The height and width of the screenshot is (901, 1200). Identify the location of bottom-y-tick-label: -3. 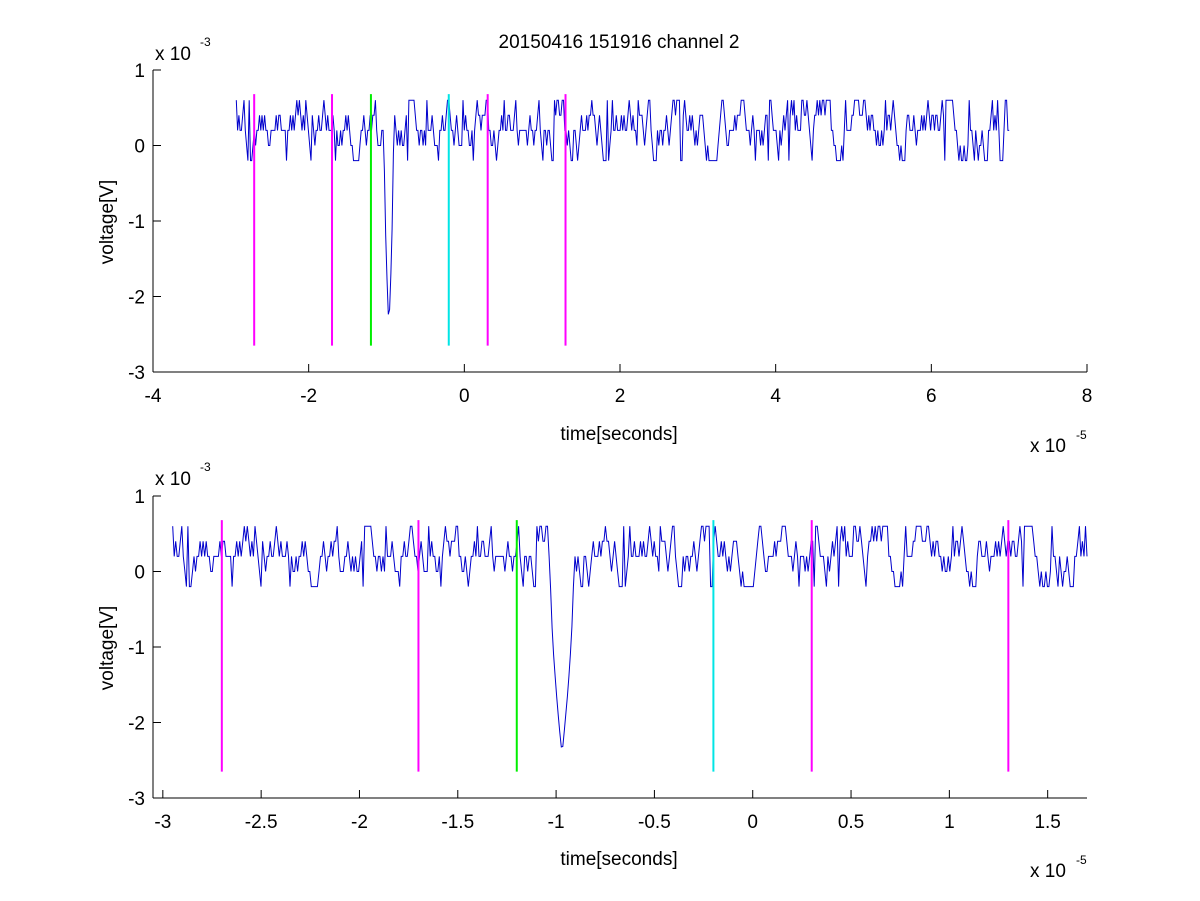
(136, 799).